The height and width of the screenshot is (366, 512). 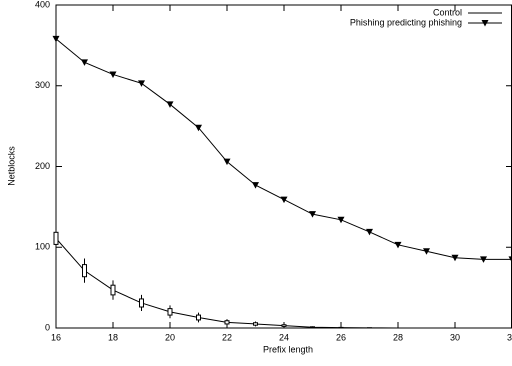 I want to click on x-tick-label: 32, so click(x=509, y=337).